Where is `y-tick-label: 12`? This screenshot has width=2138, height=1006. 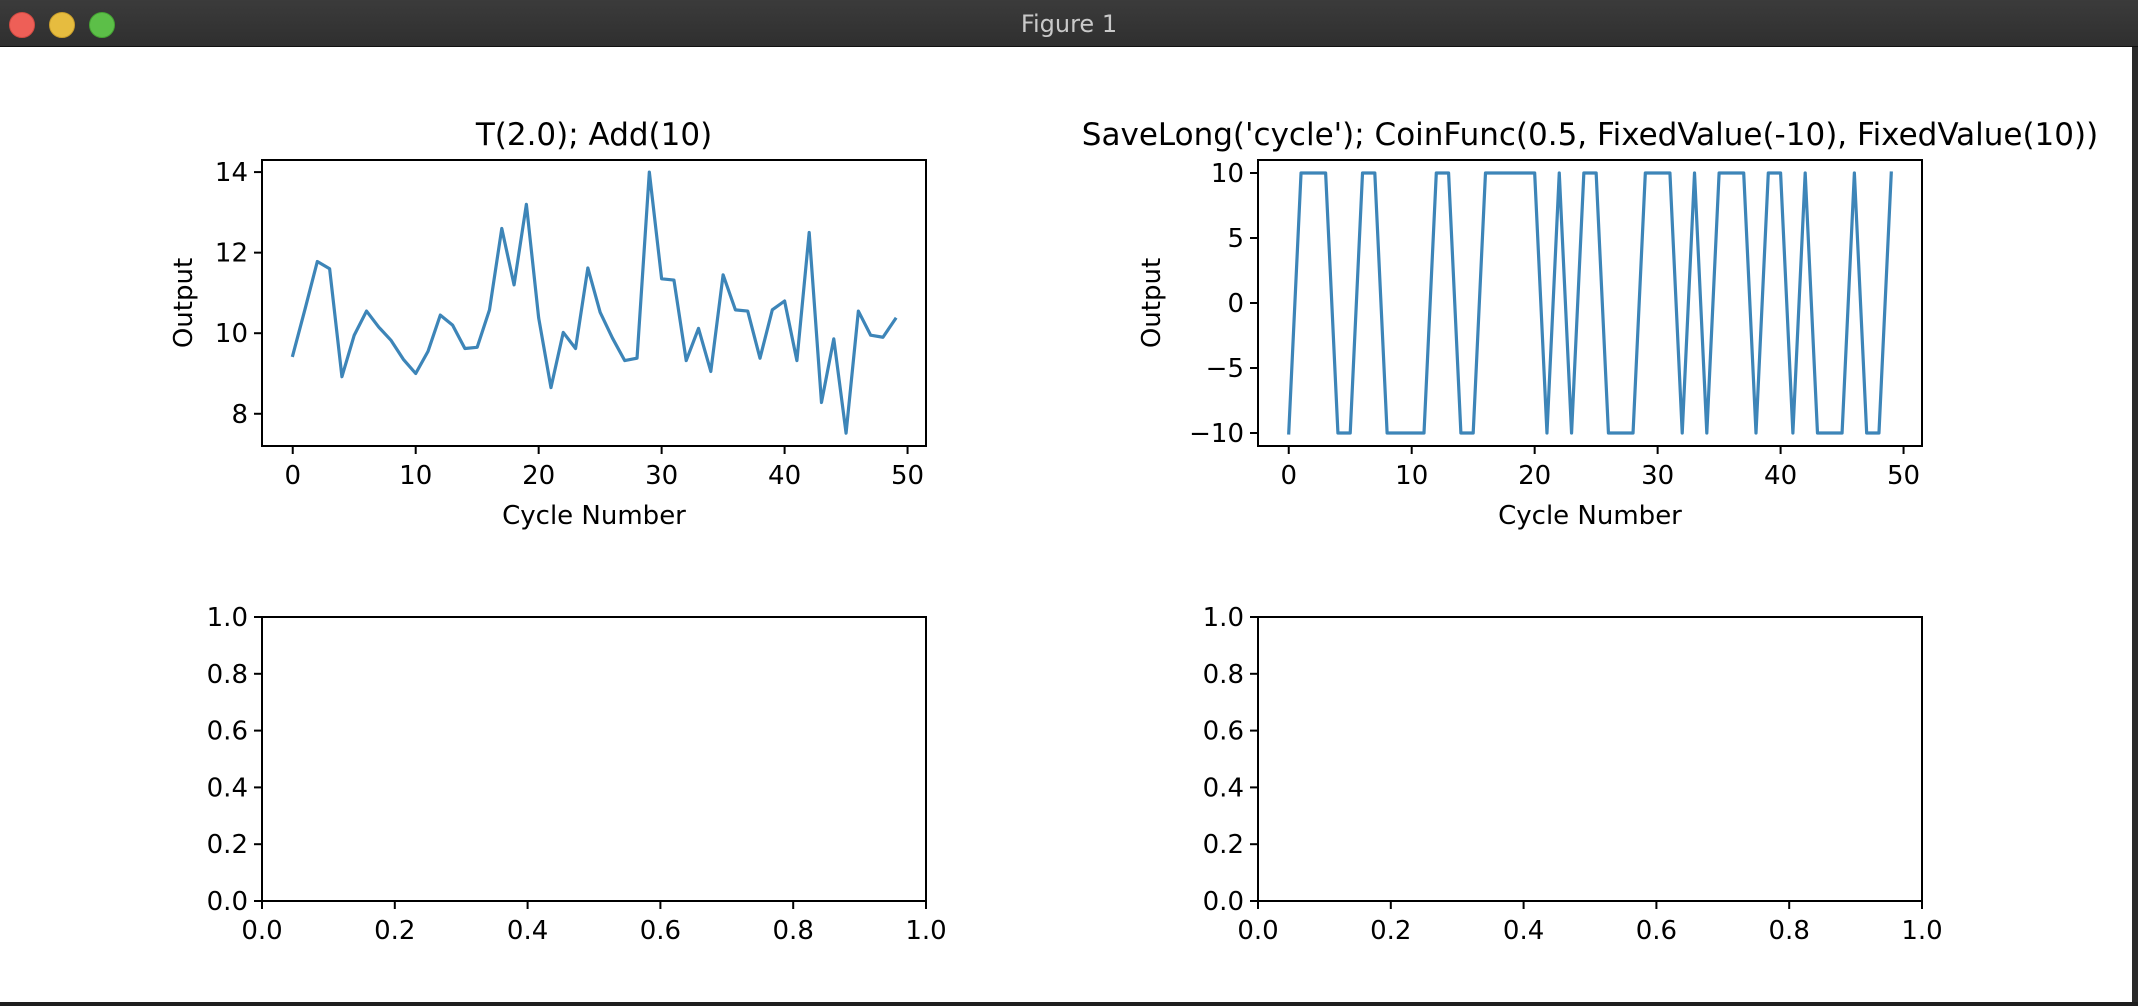 y-tick-label: 12 is located at coordinates (231, 254).